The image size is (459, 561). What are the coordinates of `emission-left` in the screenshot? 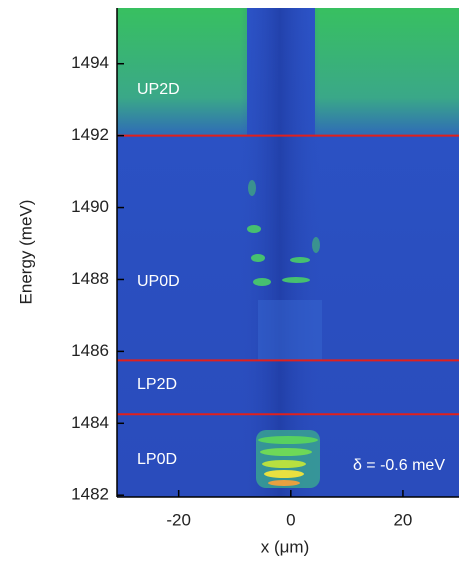 It's located at (182, 72).